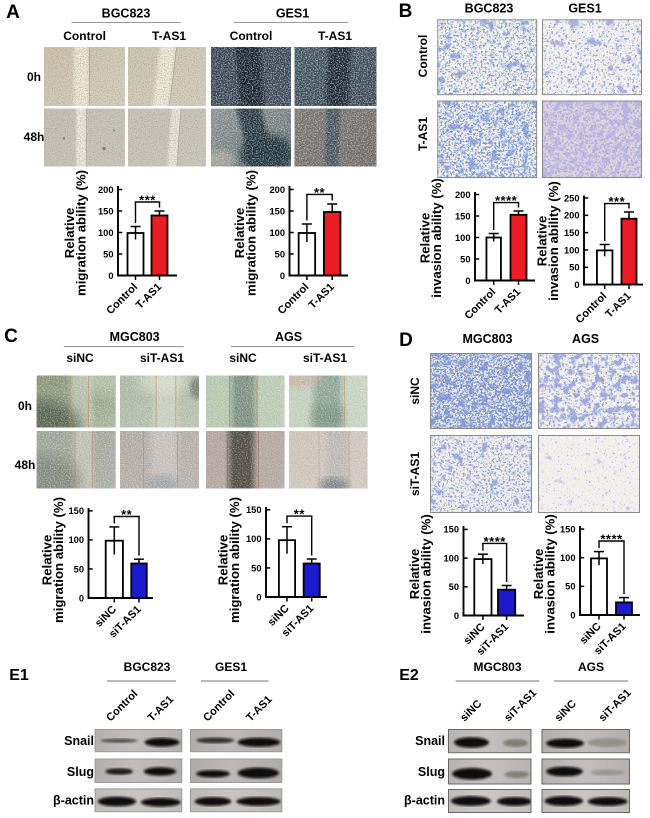 The height and width of the screenshot is (818, 650). I want to click on svg-text: E2, so click(409, 675).